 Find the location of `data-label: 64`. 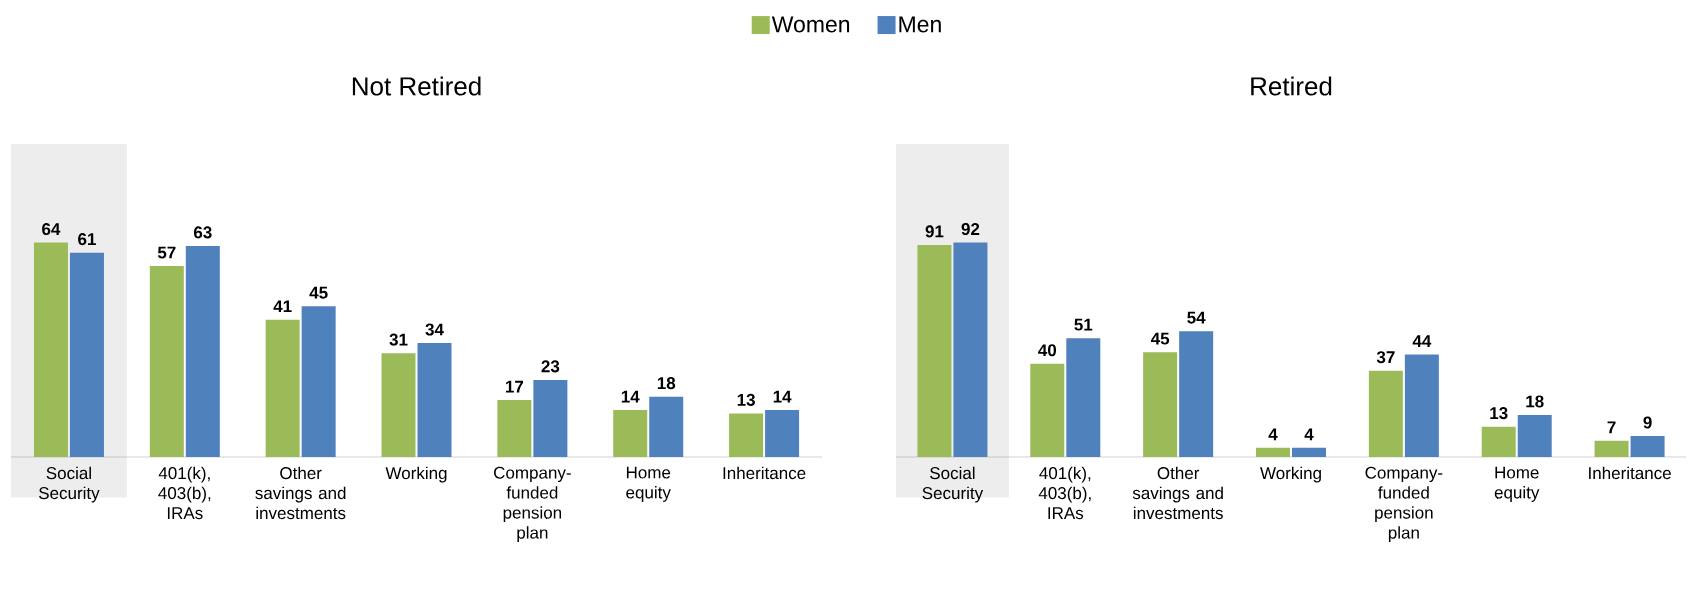

data-label: 64 is located at coordinates (51, 229).